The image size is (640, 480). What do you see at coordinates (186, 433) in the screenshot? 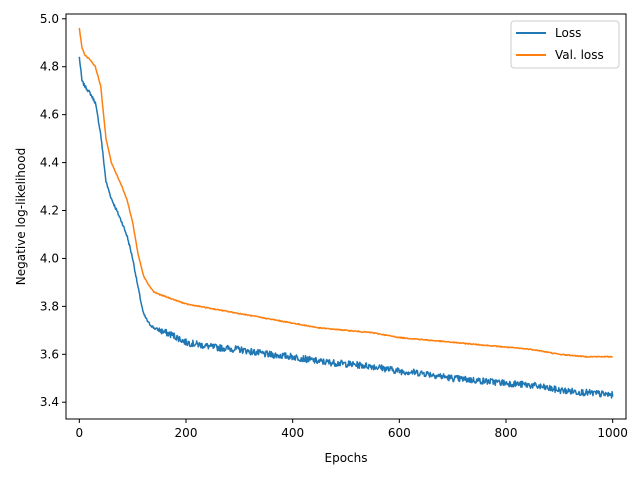
I see `x-tick-label: 200` at bounding box center [186, 433].